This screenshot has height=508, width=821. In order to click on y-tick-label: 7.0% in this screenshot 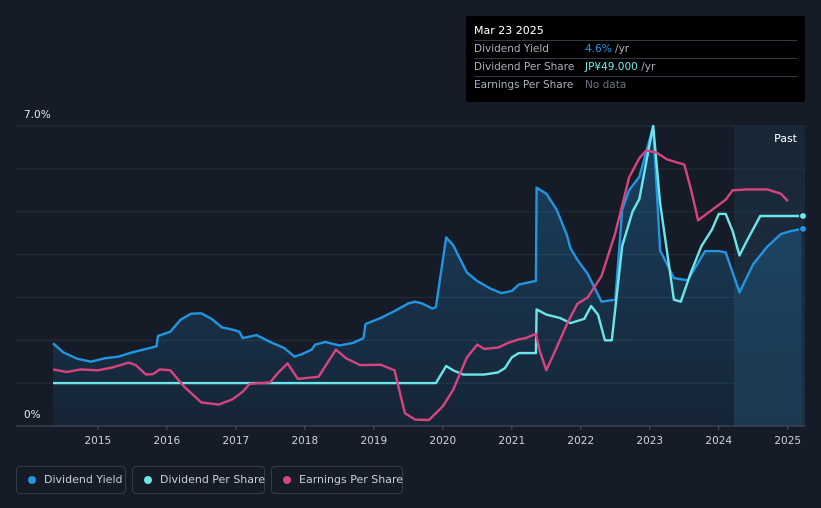, I will do `click(37, 115)`.